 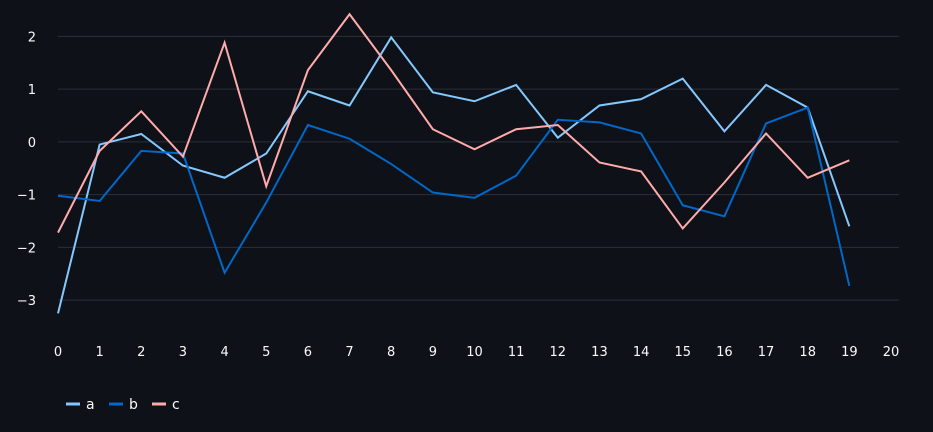 What do you see at coordinates (183, 352) in the screenshot?
I see `x-tick-label: 3` at bounding box center [183, 352].